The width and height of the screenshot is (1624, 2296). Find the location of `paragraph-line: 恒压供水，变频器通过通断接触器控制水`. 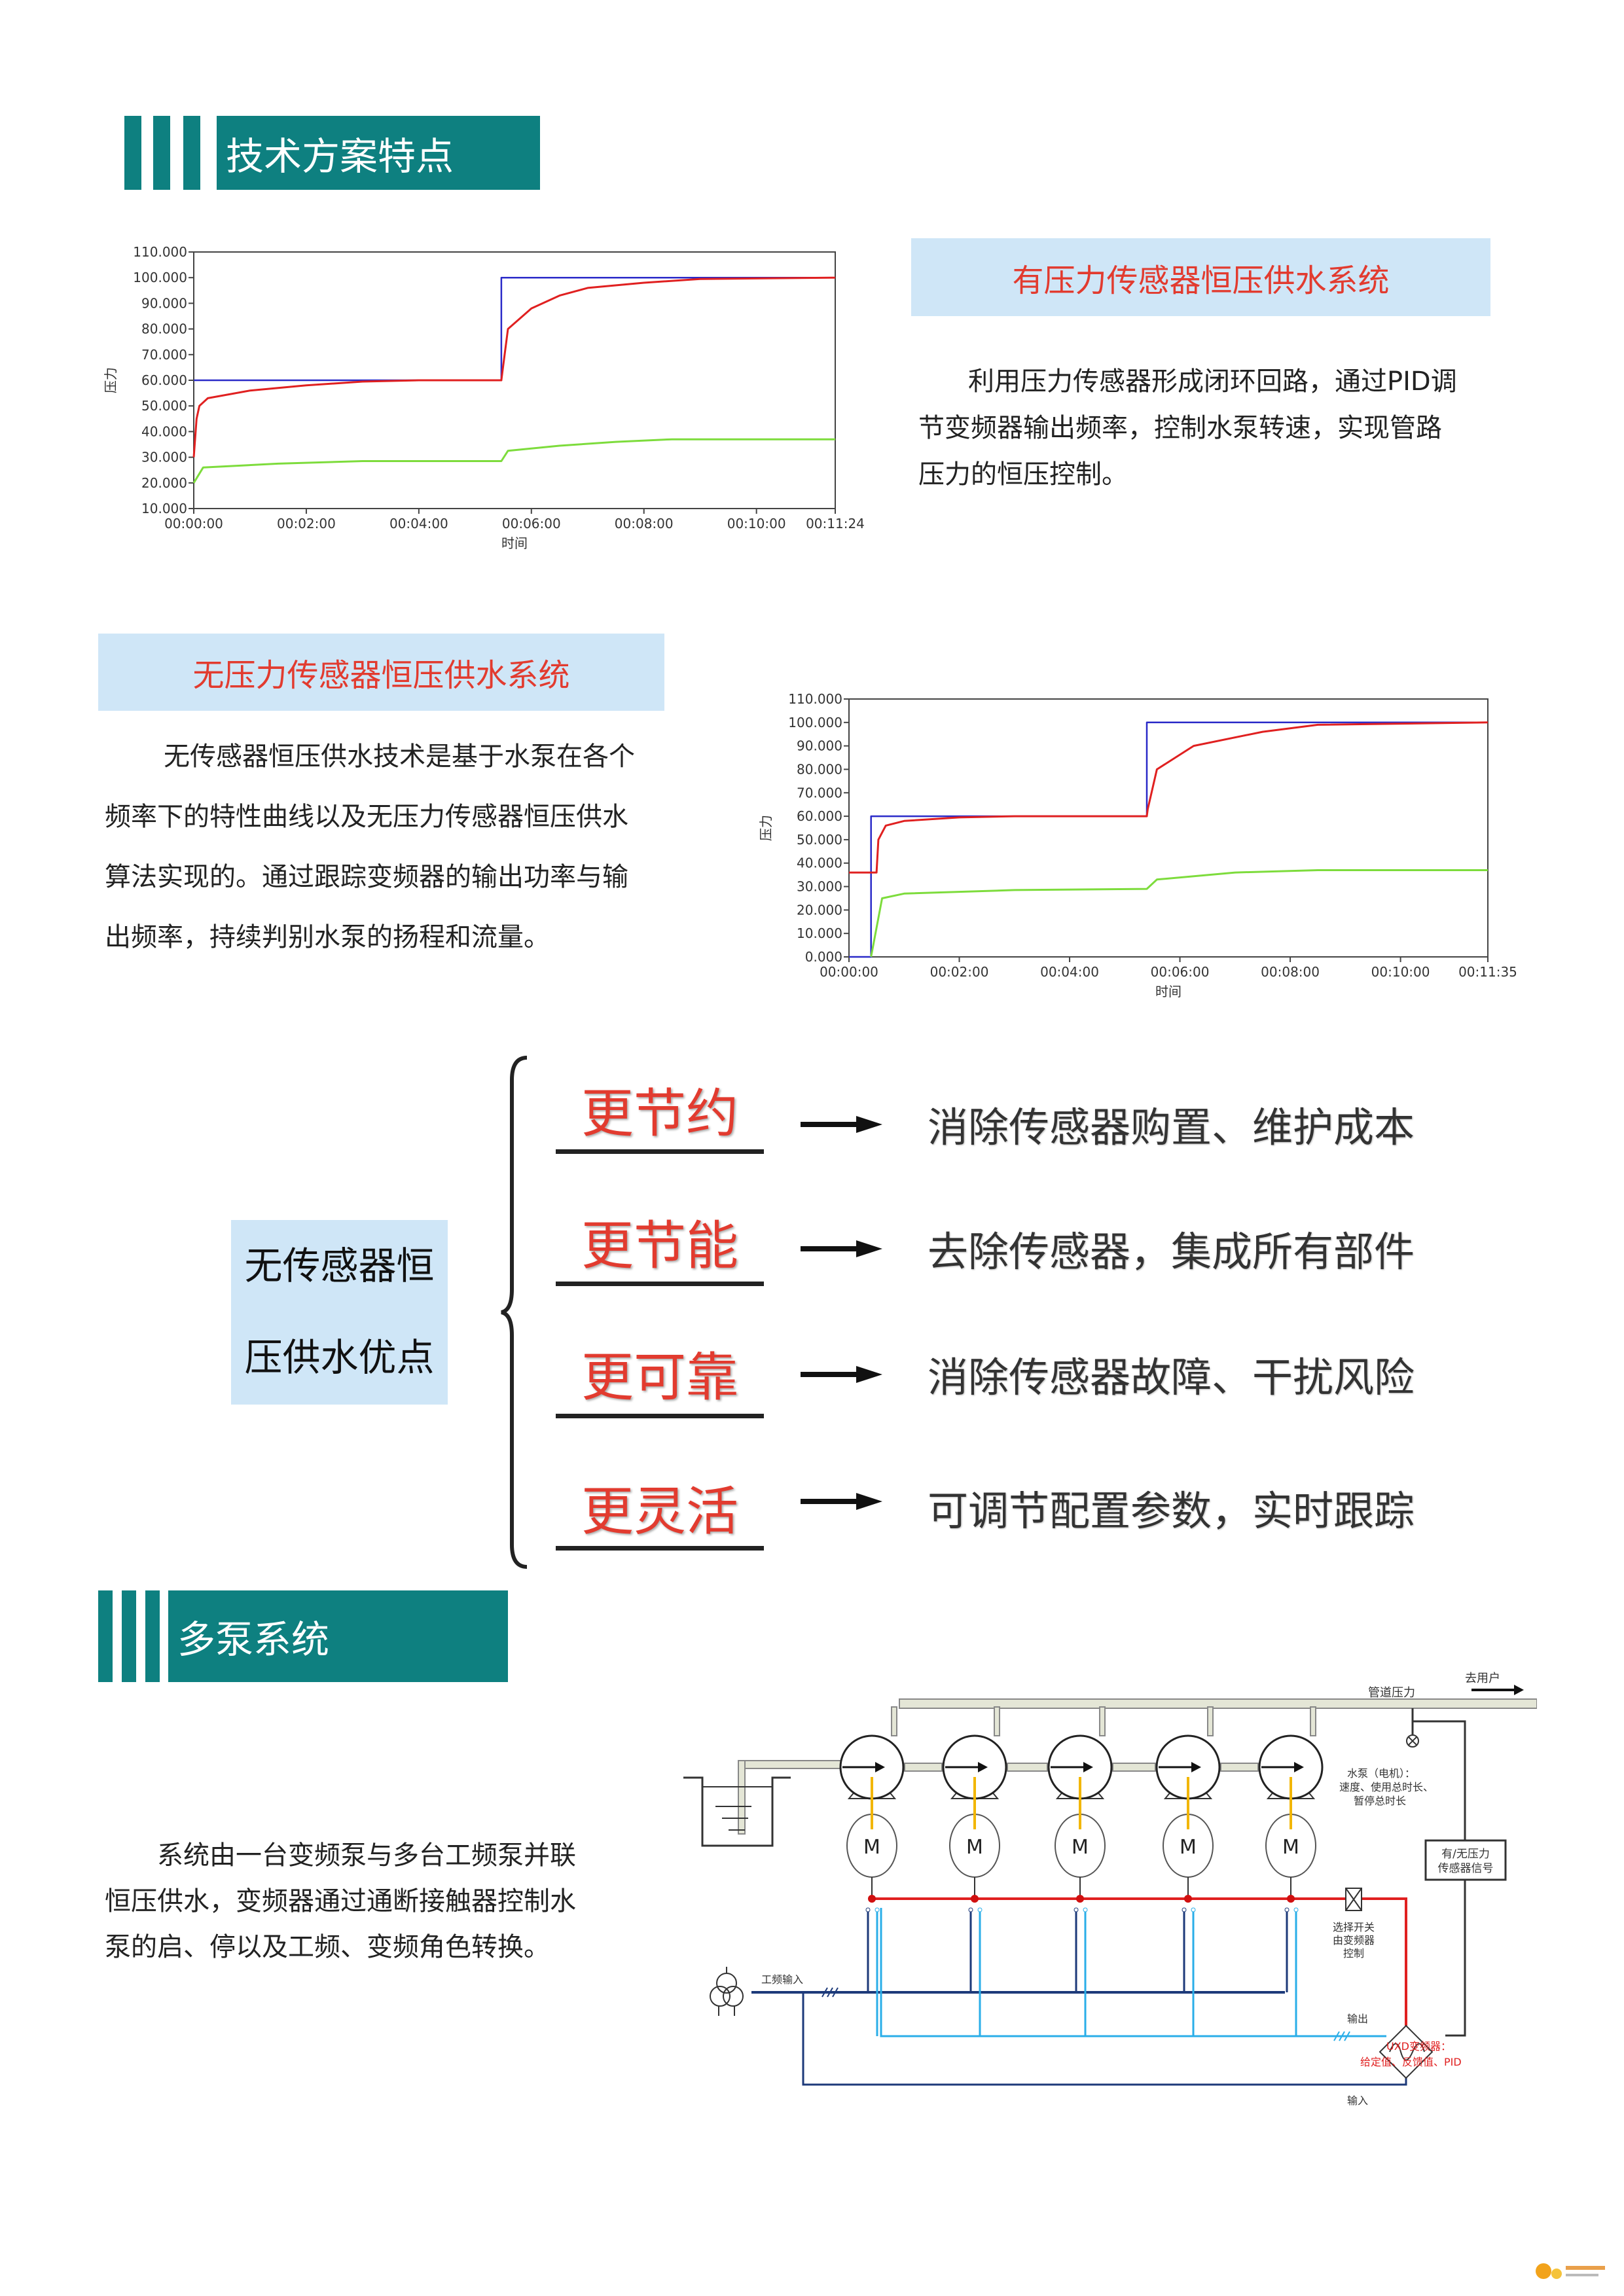

paragraph-line: 恒压供水，变频器通过通断接触器控制水 is located at coordinates (340, 1901).